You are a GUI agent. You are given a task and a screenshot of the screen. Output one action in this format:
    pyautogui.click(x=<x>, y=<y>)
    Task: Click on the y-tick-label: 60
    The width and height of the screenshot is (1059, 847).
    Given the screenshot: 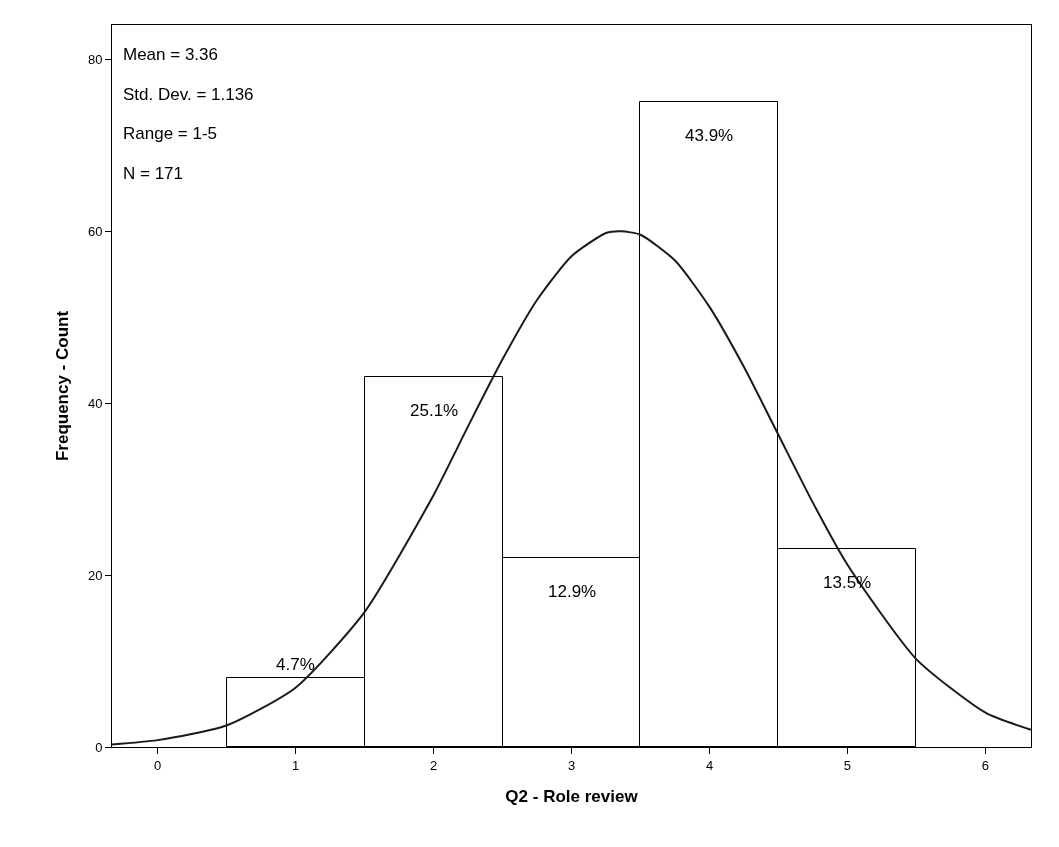 What is the action you would take?
    pyautogui.click(x=95, y=231)
    